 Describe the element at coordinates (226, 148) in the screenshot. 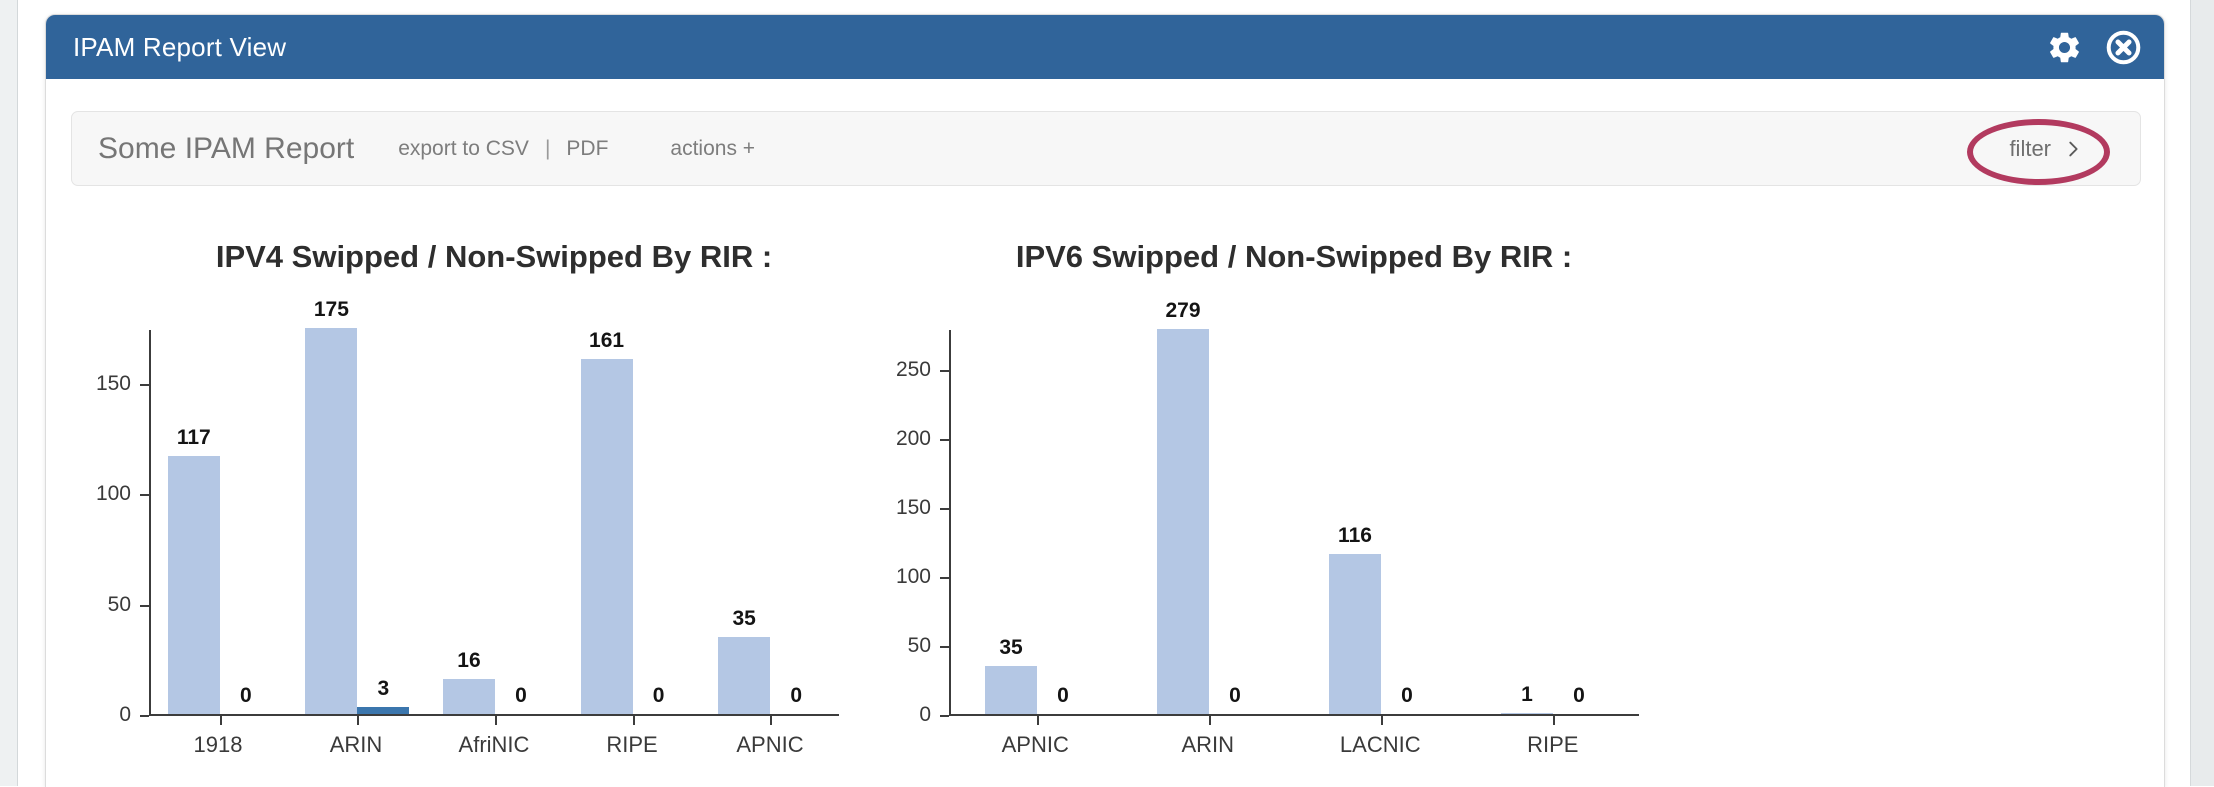

I see `report-title: Some IPAM Report` at that location.